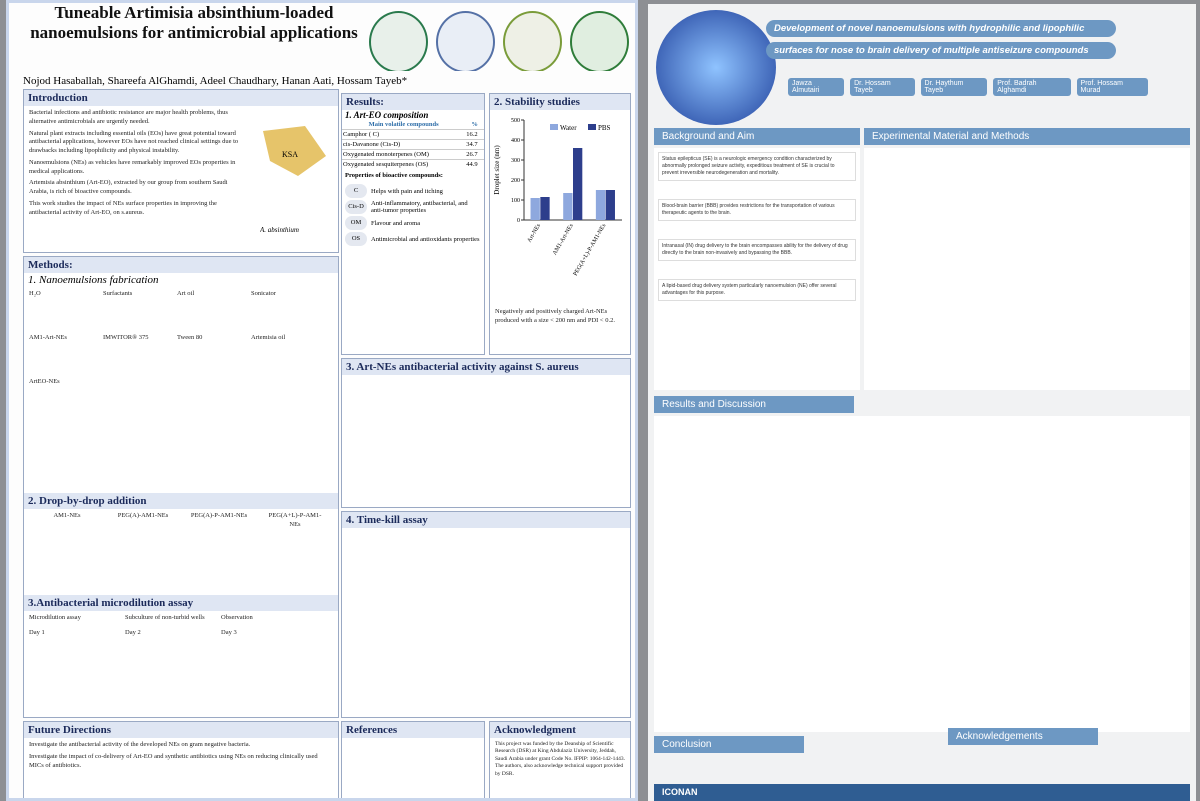 This screenshot has width=1200, height=801. I want to click on y-tick-label: 0, so click(518, 221).